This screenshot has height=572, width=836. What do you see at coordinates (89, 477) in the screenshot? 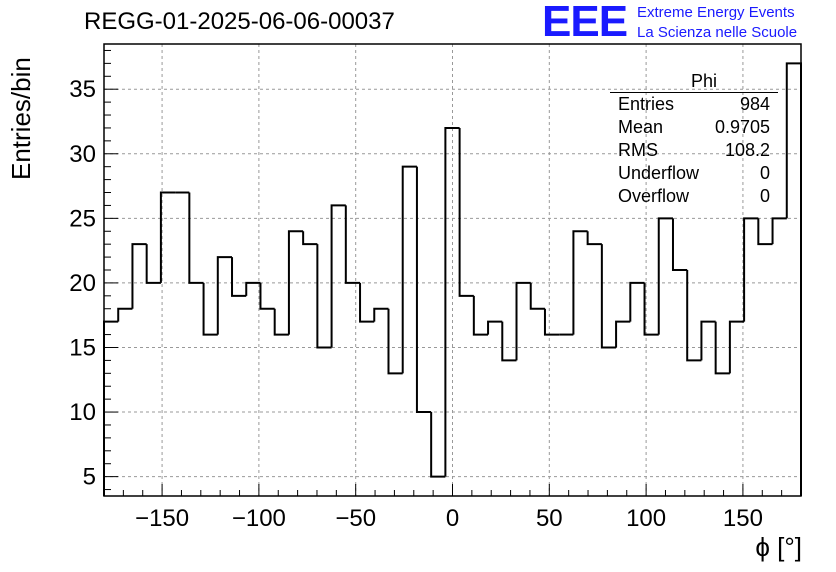
I see `y-tick-label: 5` at bounding box center [89, 477].